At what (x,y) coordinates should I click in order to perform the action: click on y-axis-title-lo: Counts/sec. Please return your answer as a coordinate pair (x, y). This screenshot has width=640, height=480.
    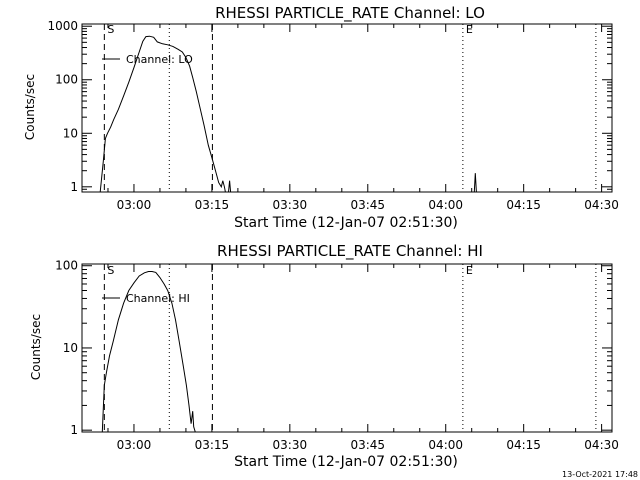
    Looking at the image, I should click on (30, 107).